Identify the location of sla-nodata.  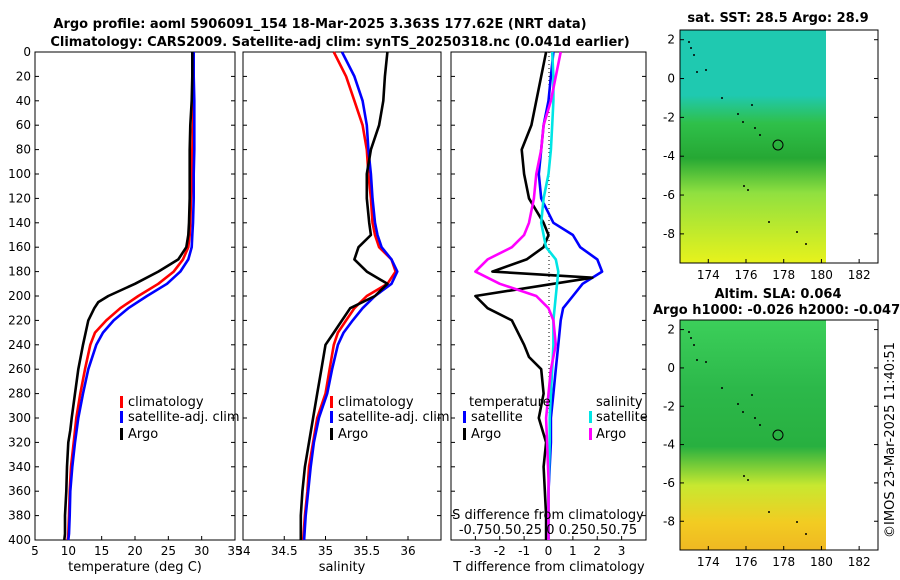
(852, 435).